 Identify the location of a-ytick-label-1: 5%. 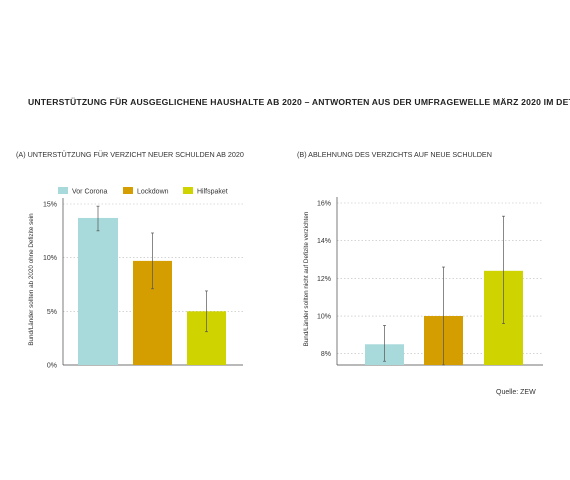
(52, 312).